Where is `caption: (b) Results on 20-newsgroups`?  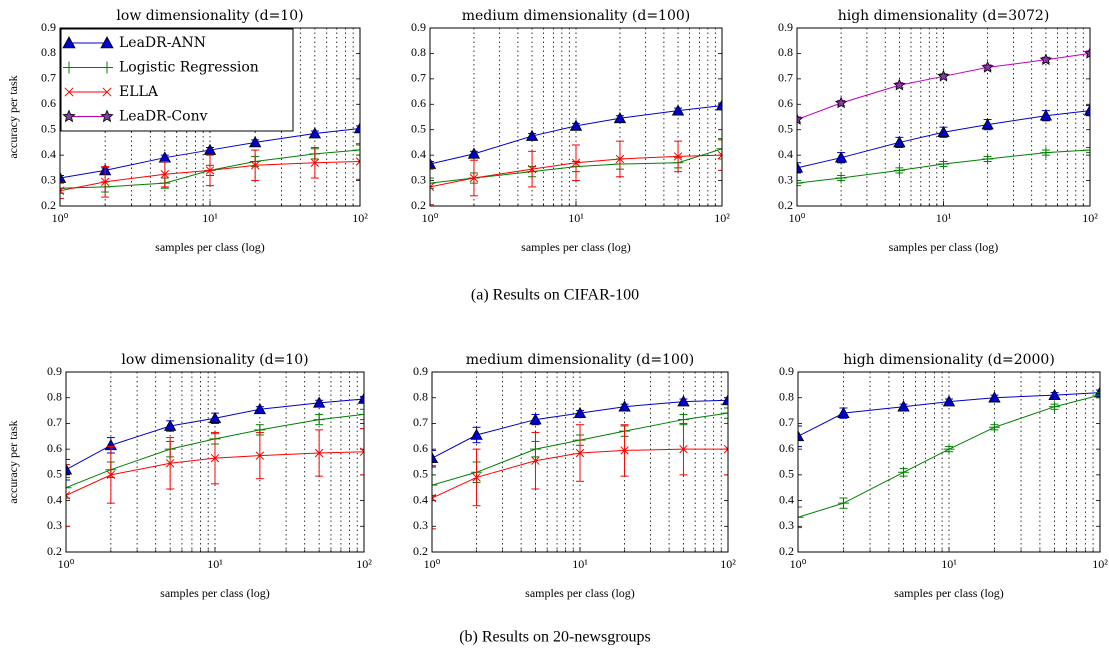
caption: (b) Results on 20-newsgroups is located at coordinates (555, 637).